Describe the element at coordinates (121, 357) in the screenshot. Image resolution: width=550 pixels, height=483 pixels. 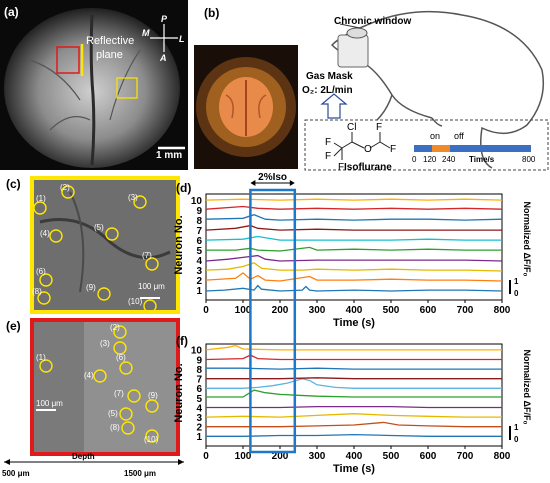
I see `neuron-e-label-6: (6)` at that location.